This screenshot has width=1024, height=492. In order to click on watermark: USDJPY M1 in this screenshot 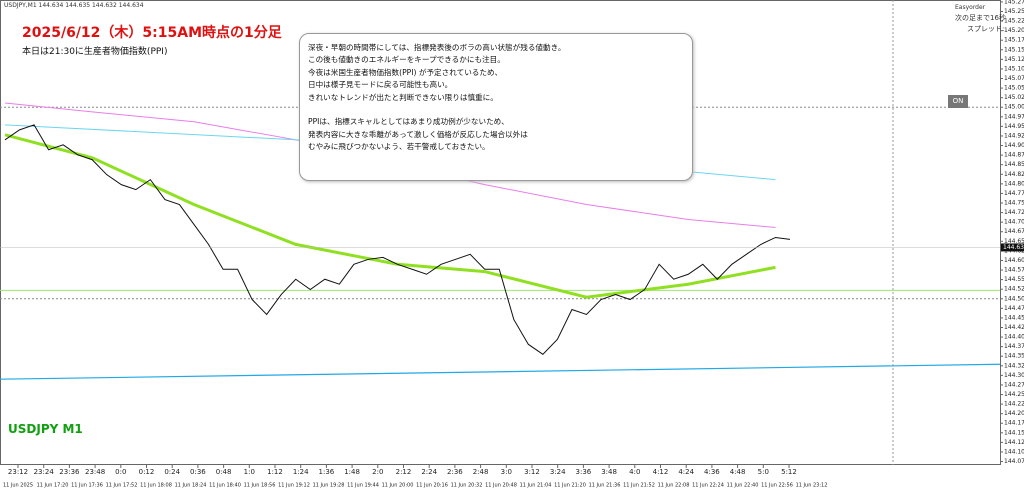, I will do `click(45, 429)`.